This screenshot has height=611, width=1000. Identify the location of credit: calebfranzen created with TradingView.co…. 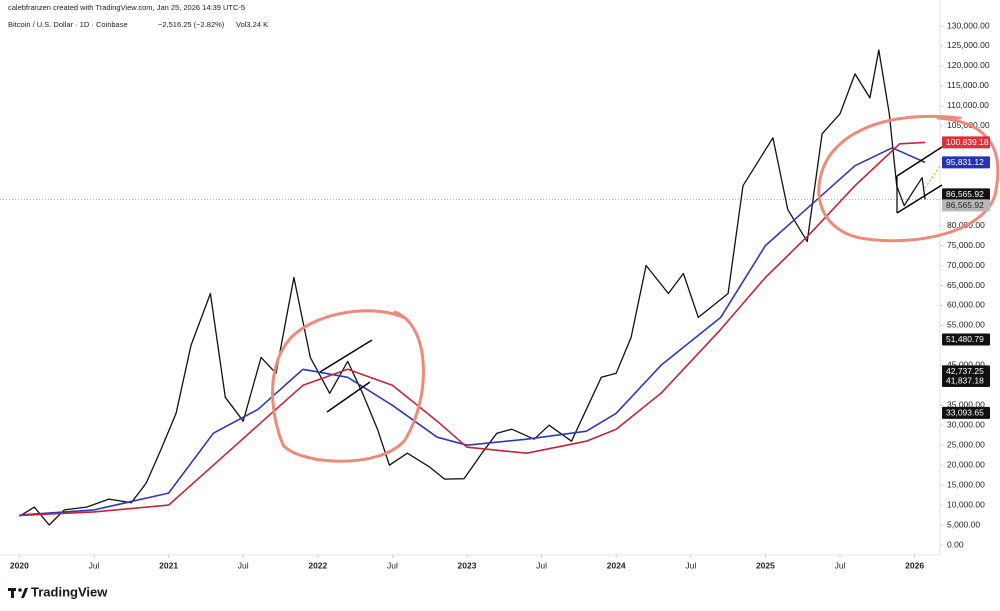
(126, 7).